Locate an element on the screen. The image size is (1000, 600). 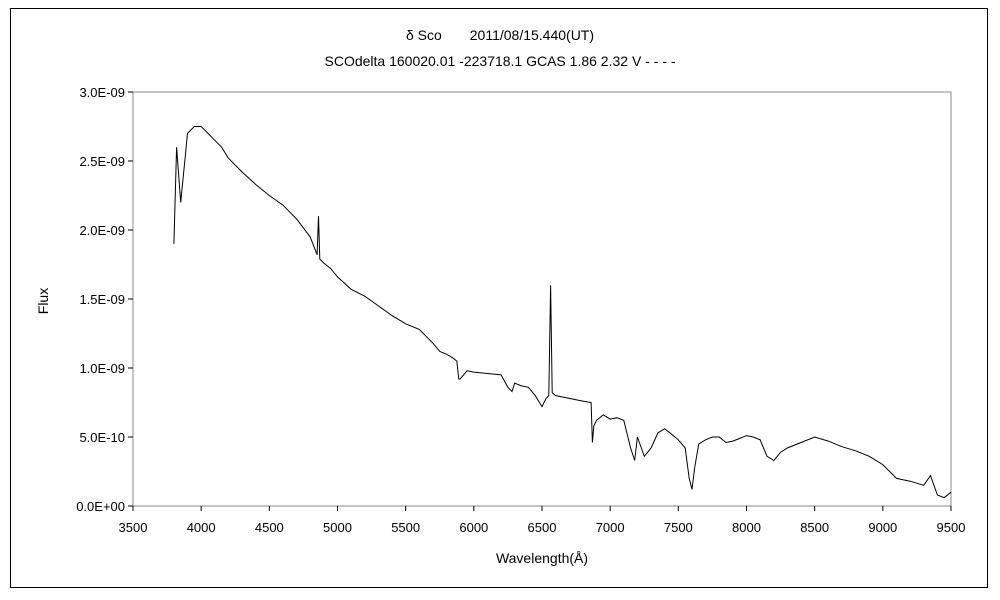
x-tick-label: 6000 is located at coordinates (473, 527).